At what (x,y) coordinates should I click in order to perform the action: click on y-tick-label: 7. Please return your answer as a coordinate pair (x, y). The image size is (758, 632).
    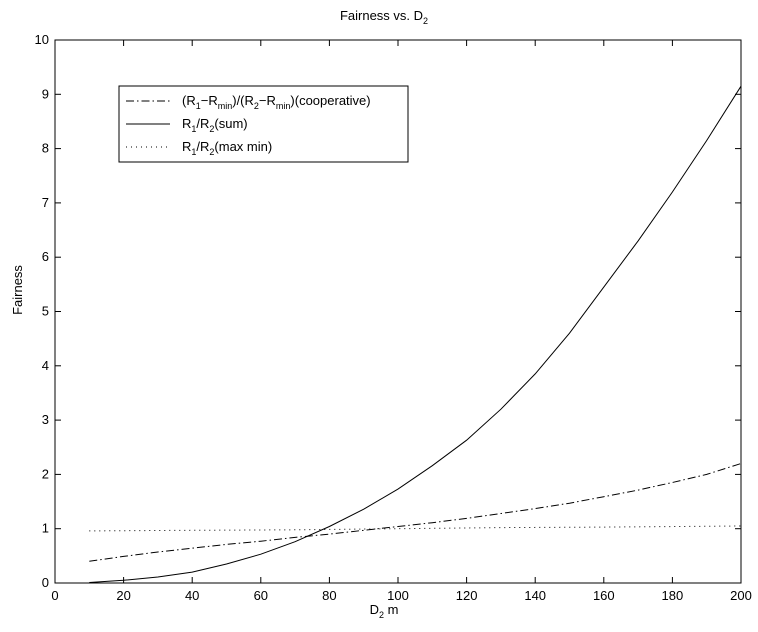
    Looking at the image, I should click on (45, 202).